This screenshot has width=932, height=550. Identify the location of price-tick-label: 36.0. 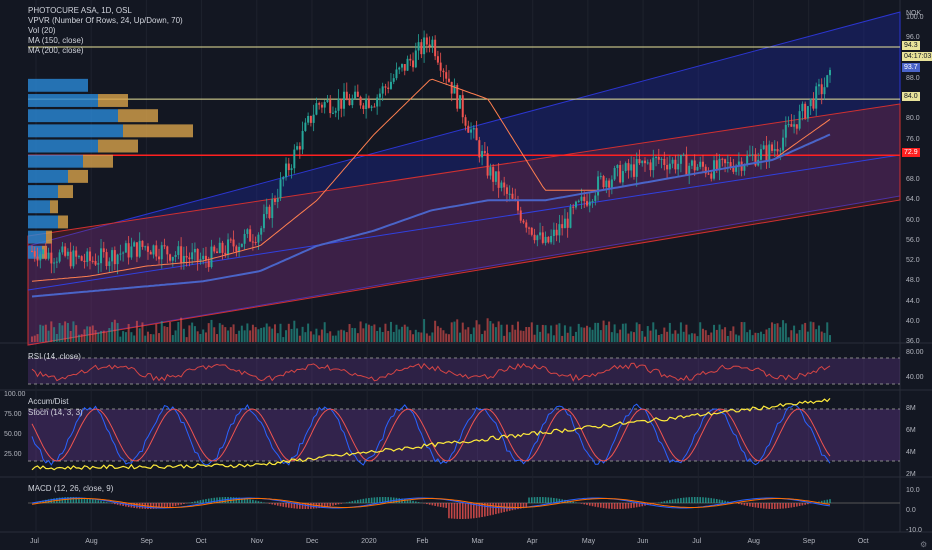
(913, 341).